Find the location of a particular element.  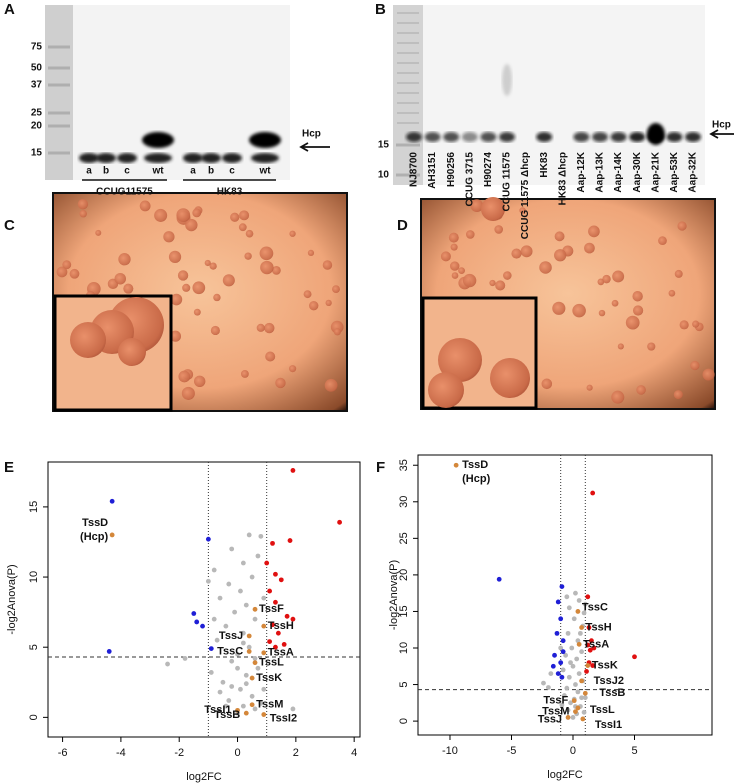

y-tick-label: 0 is located at coordinates (34, 717).